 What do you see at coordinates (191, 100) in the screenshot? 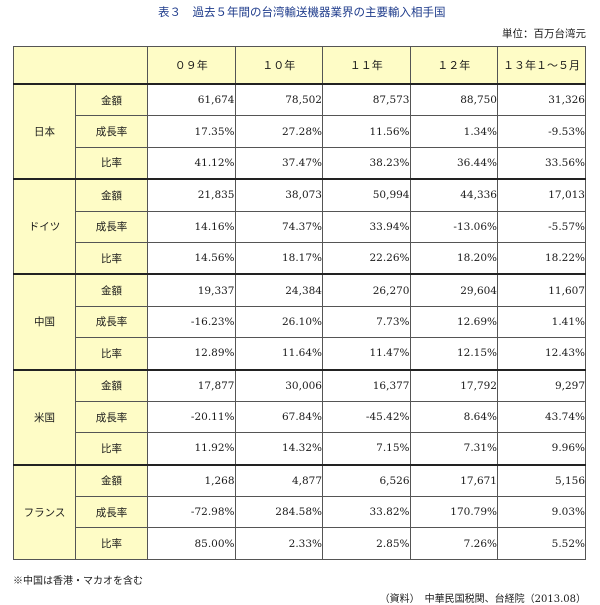
I see `value-cell: 61,674` at bounding box center [191, 100].